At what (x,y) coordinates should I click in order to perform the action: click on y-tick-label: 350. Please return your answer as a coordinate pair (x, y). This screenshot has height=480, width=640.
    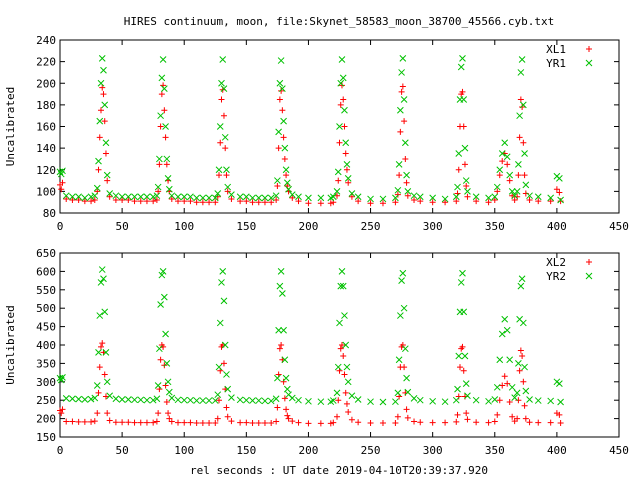
    Looking at the image, I should click on (46, 363).